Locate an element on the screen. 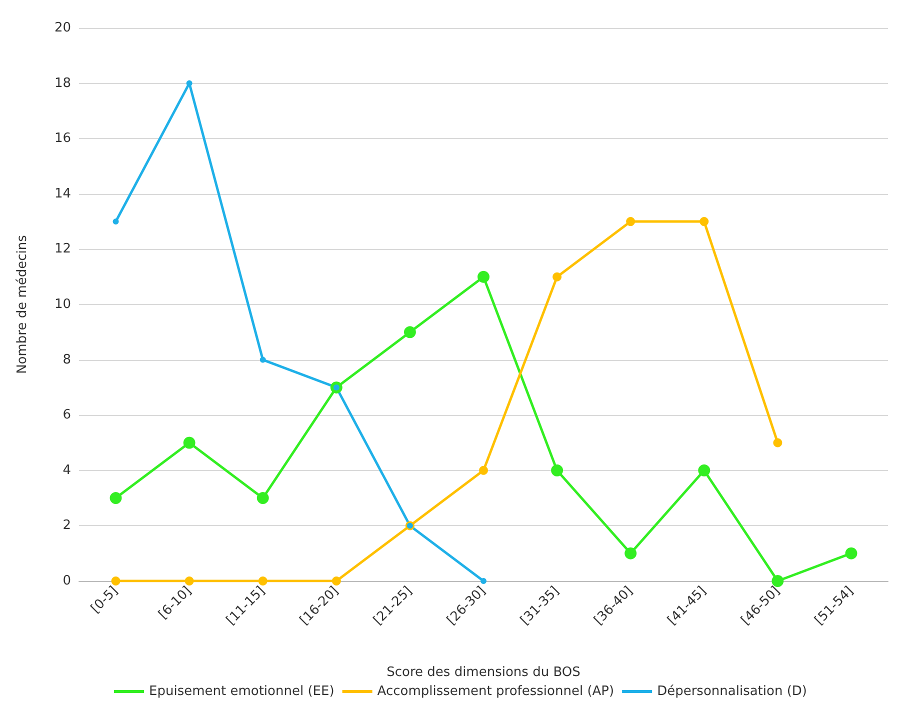 The height and width of the screenshot is (721, 923). legend-label: Dépersonnalisation (D) is located at coordinates (732, 691).